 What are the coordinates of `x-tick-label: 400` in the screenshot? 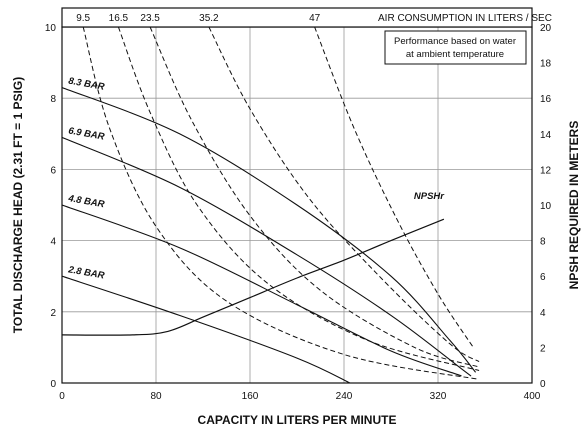 It's located at (532, 396).